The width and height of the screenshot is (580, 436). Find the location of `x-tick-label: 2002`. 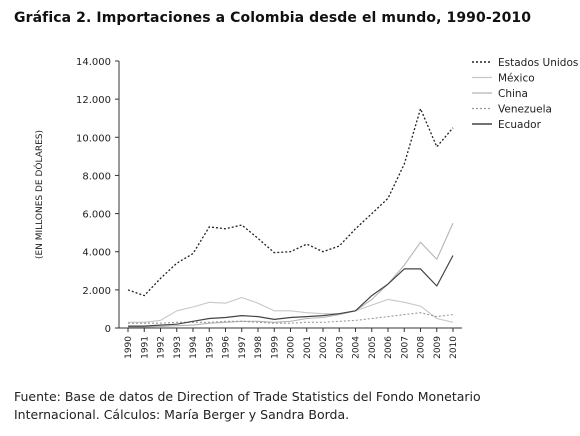

x-tick-label: 2002 is located at coordinates (324, 347).